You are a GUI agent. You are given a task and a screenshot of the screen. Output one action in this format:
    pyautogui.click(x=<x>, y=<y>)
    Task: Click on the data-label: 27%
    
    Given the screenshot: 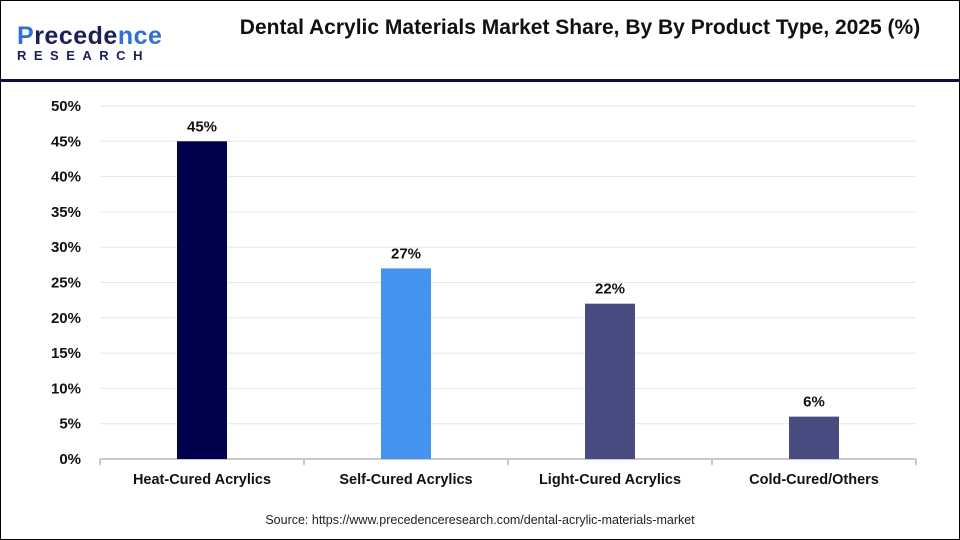 What is the action you would take?
    pyautogui.click(x=406, y=253)
    